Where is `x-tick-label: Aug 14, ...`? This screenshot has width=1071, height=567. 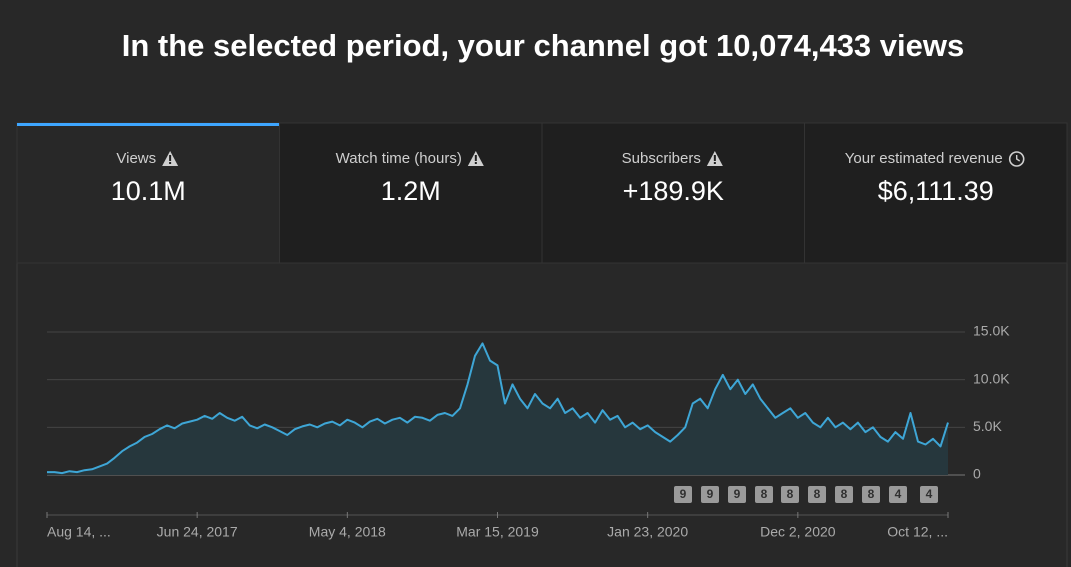 x-tick-label: Aug 14, ... is located at coordinates (79, 532).